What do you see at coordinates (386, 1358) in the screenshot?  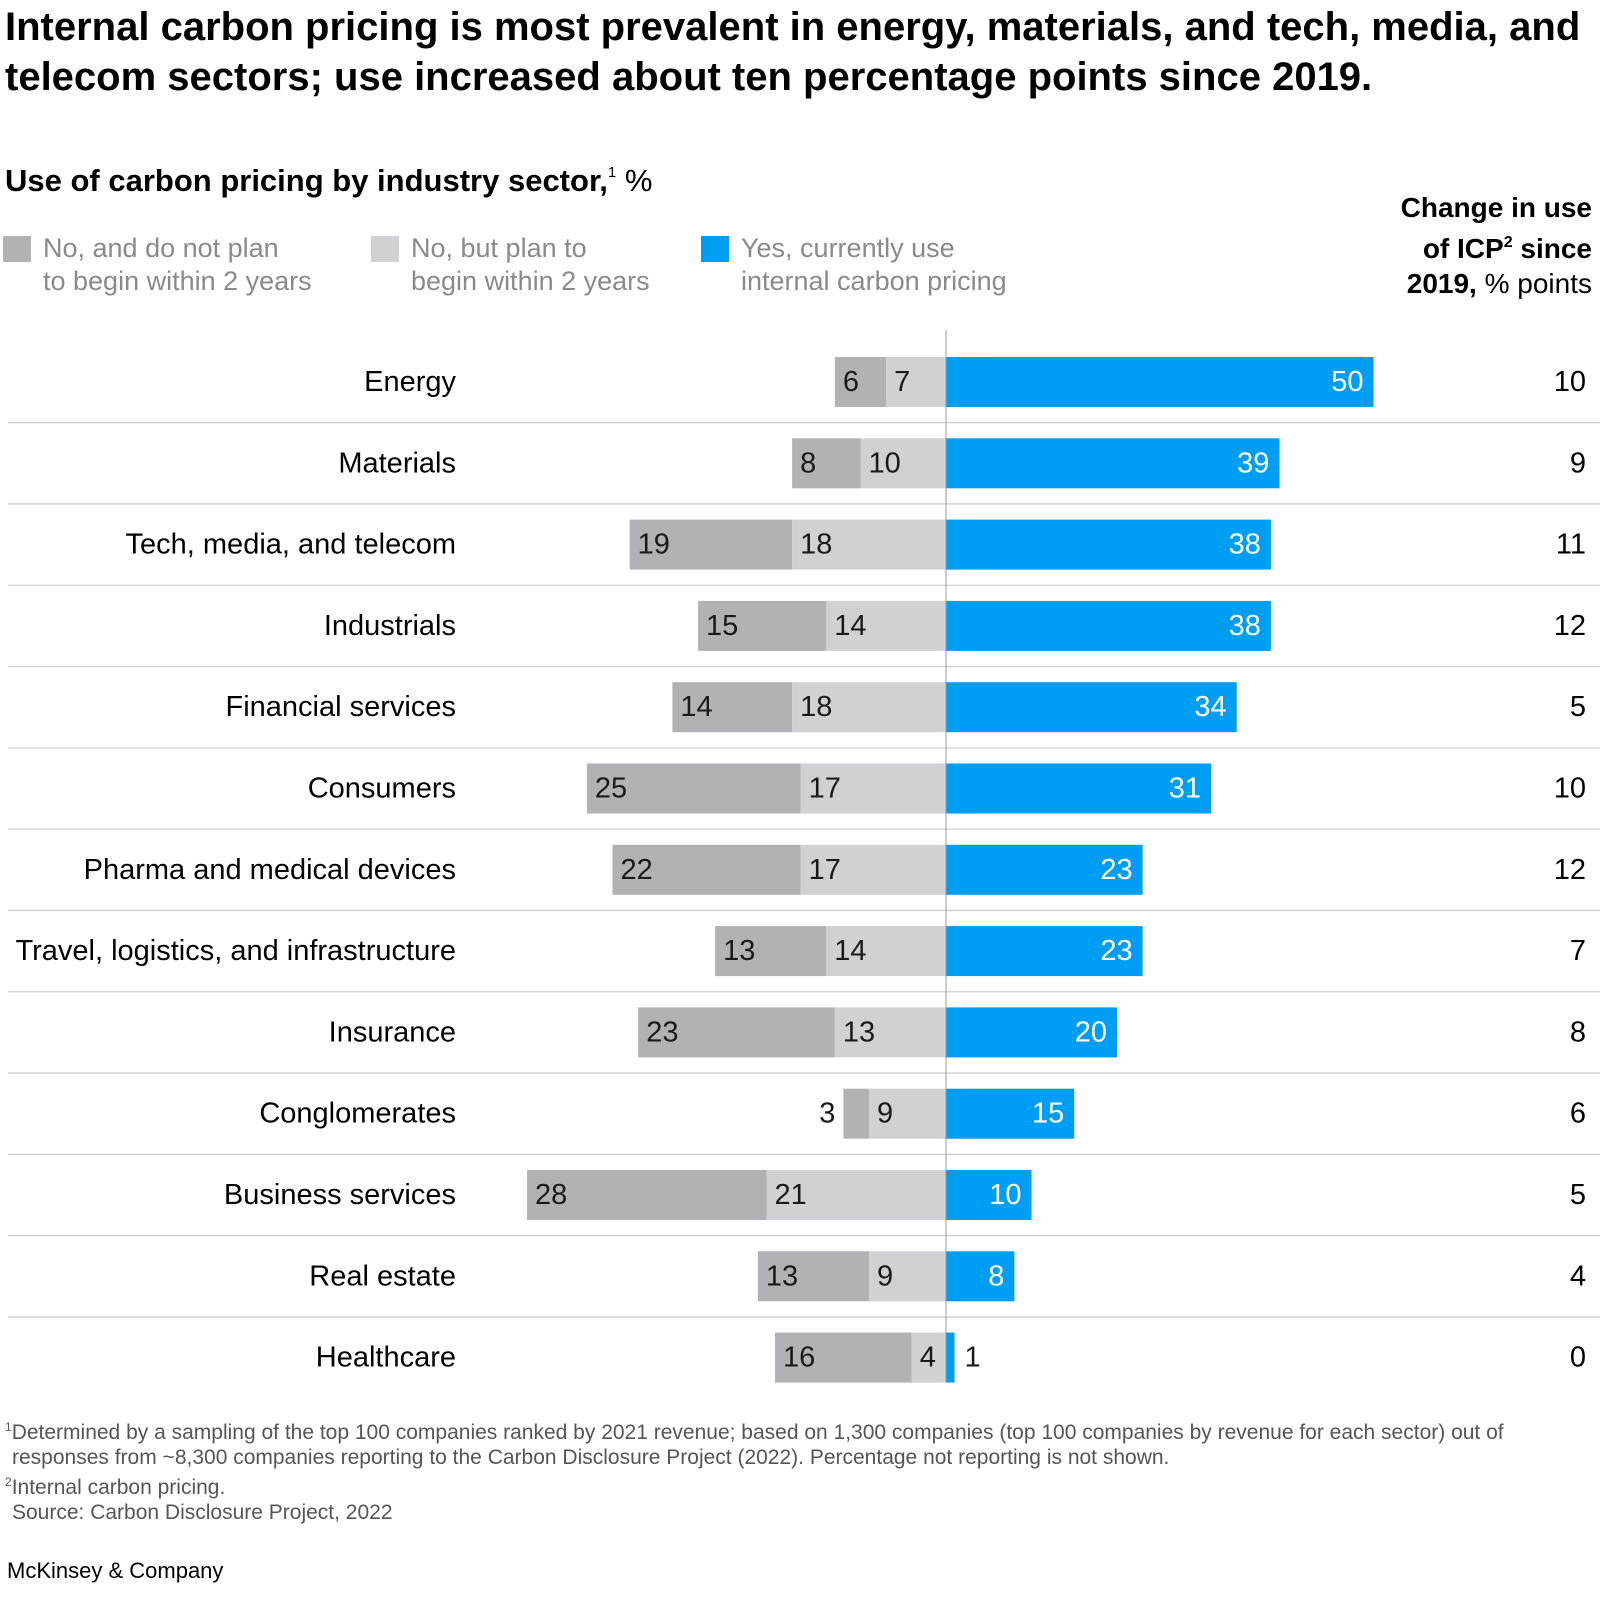 I see `category-label: Healthcare` at bounding box center [386, 1358].